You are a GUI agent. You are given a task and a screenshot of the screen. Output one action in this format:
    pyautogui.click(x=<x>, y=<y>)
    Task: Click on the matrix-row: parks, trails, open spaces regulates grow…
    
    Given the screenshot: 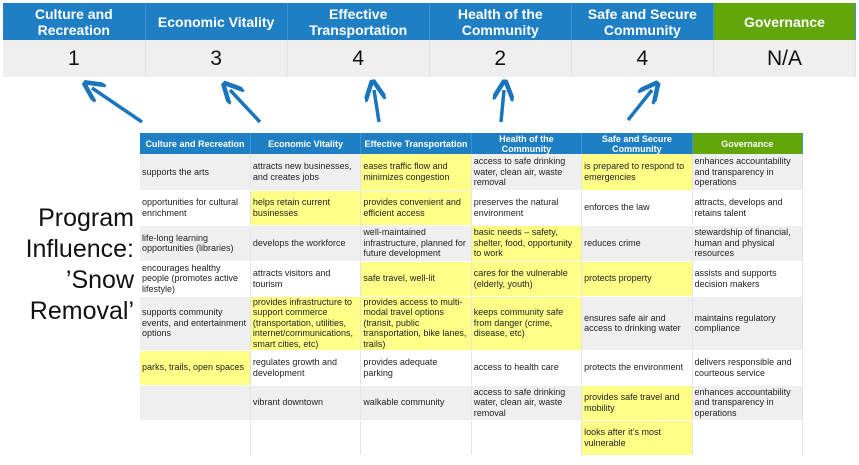 What is the action you would take?
    pyautogui.click(x=472, y=368)
    